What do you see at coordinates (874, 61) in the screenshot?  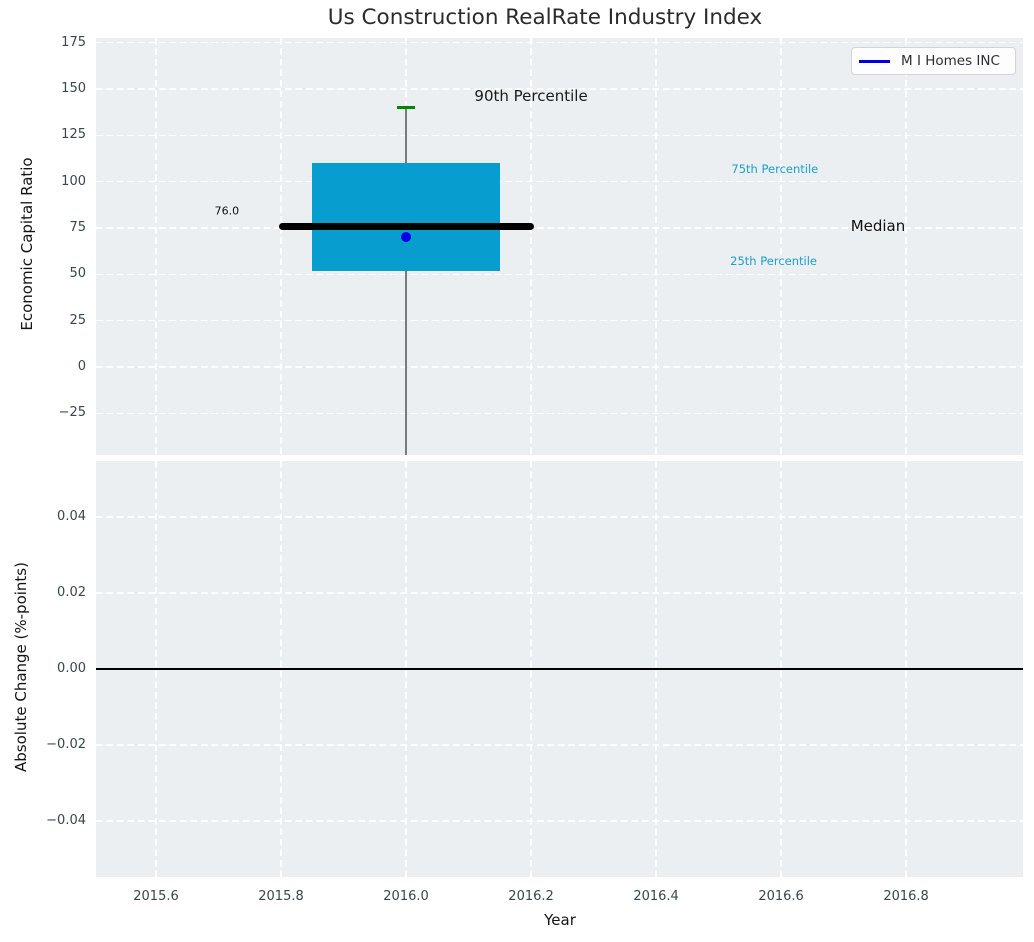 I see `legend-line-swatch` at bounding box center [874, 61].